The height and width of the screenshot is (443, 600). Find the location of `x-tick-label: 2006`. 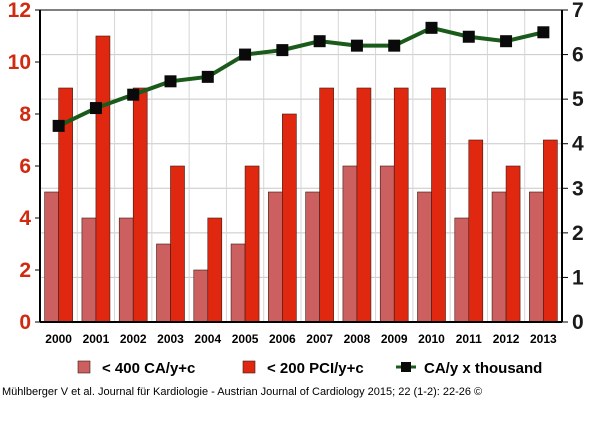

x-tick-label: 2006 is located at coordinates (282, 339).